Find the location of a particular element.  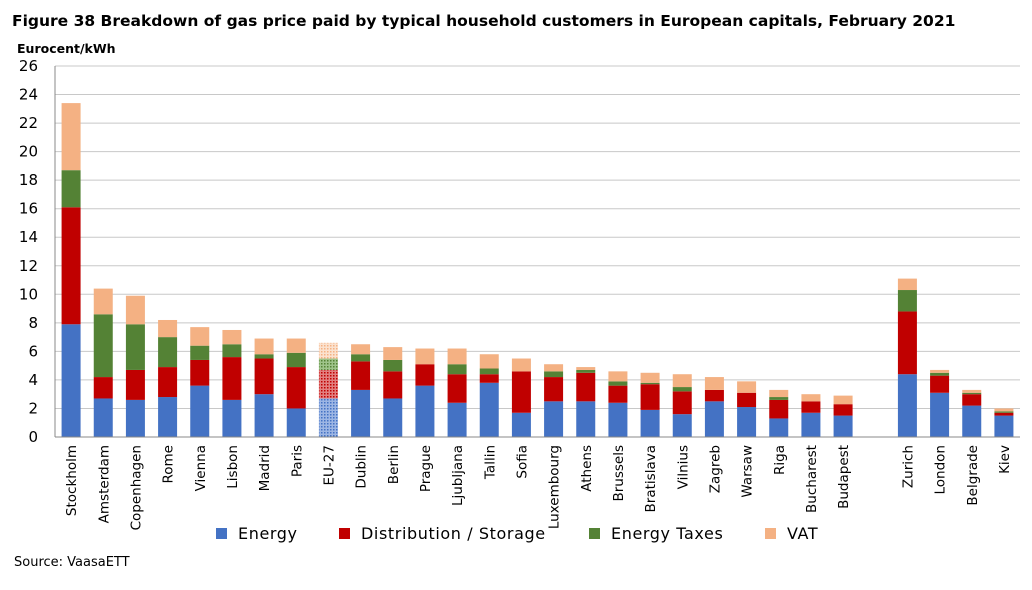

x-tick-label: Brussels is located at coordinates (619, 473).